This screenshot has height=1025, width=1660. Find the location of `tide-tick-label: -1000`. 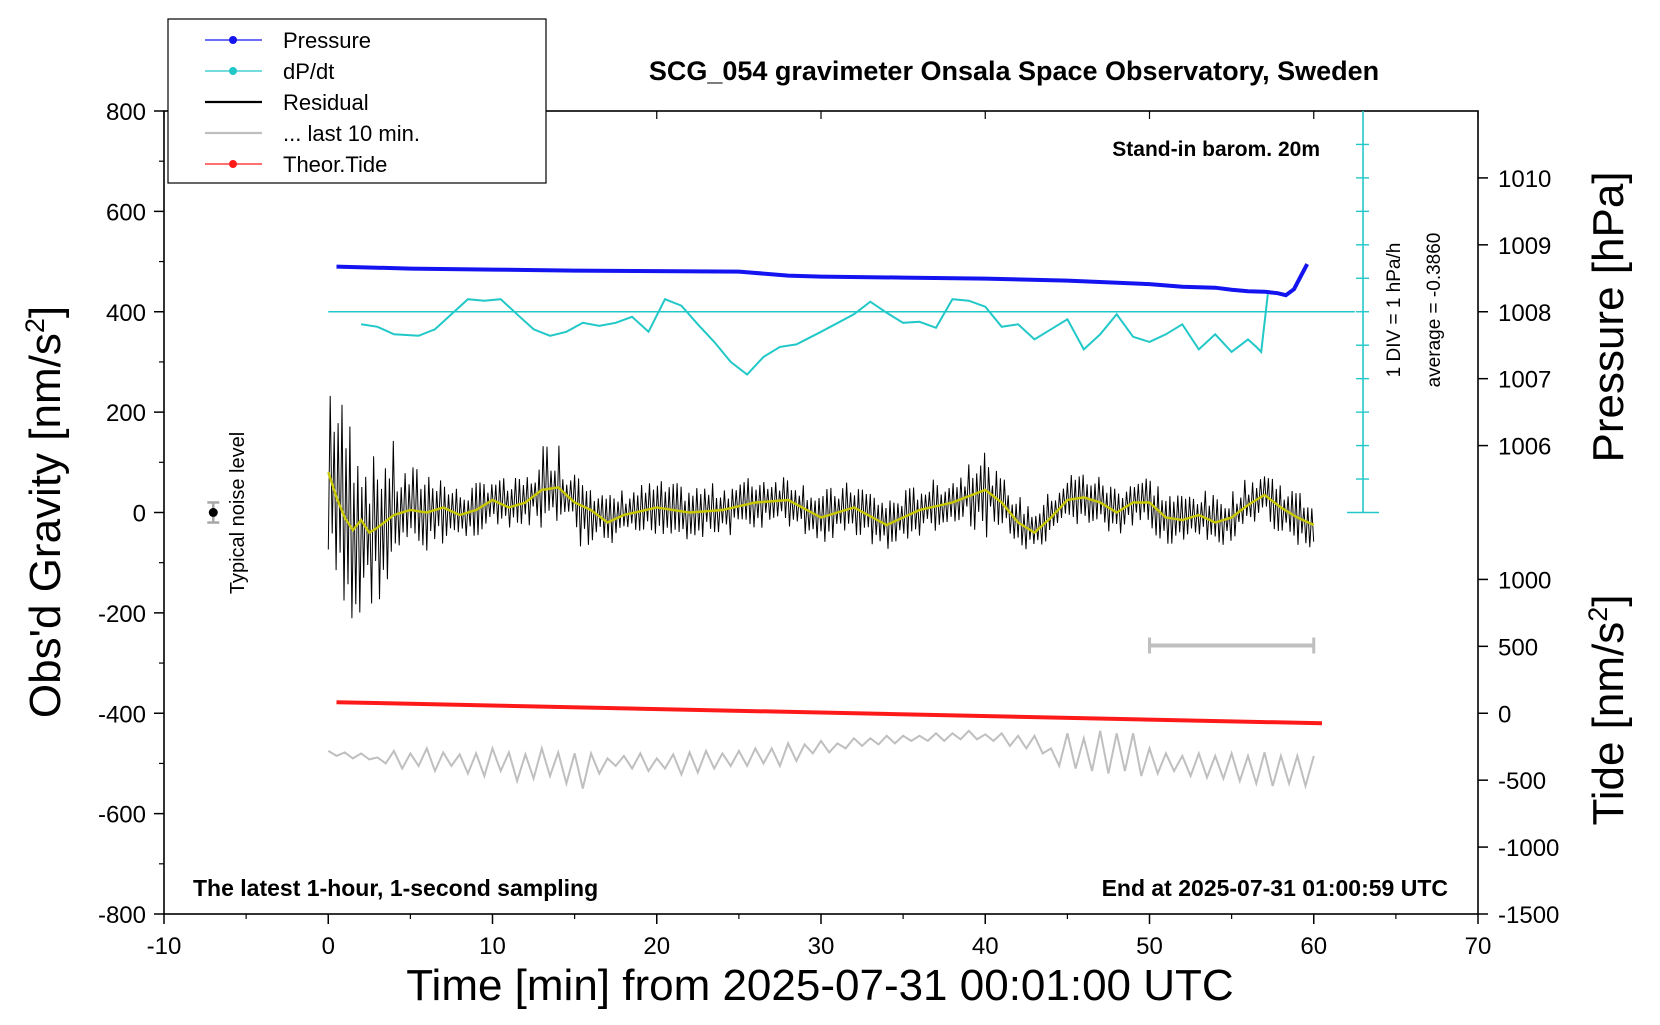

tide-tick-label: -1000 is located at coordinates (1528, 848).